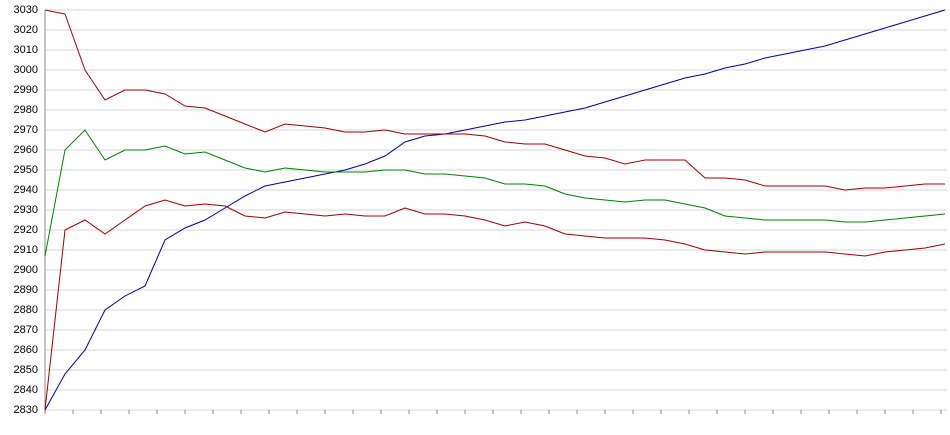  Describe the element at coordinates (26, 250) in the screenshot. I see `y-tick-label: 2910` at that location.